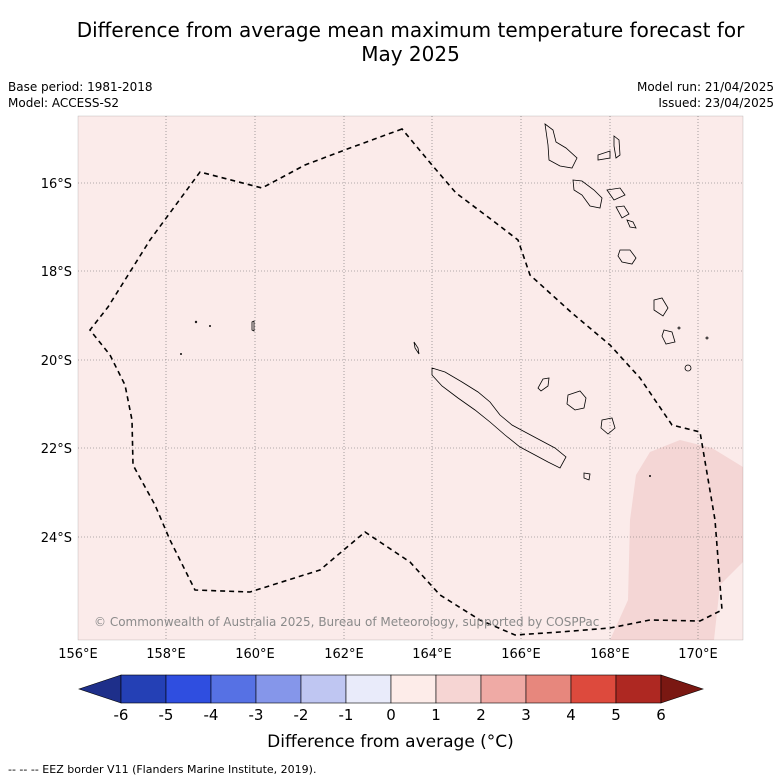 This screenshot has height=781, width=781. Describe the element at coordinates (576, 400) in the screenshot. I see `lifou-island` at that location.